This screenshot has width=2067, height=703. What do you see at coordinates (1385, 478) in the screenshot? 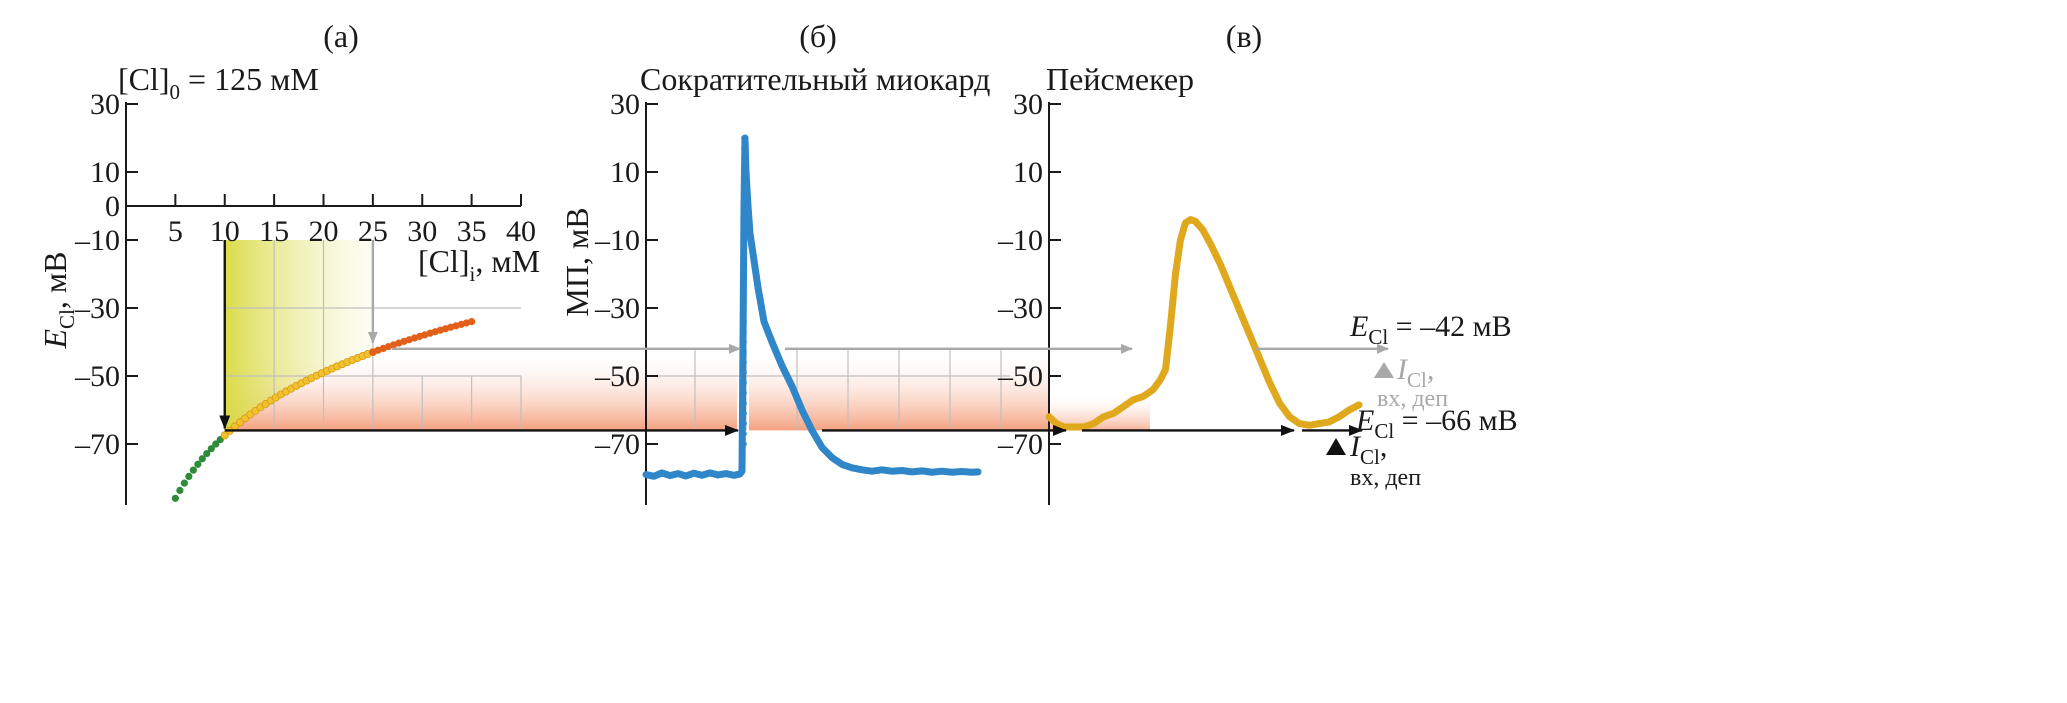
I see `icl-black-sublabel: вх, деп` at bounding box center [1385, 478].